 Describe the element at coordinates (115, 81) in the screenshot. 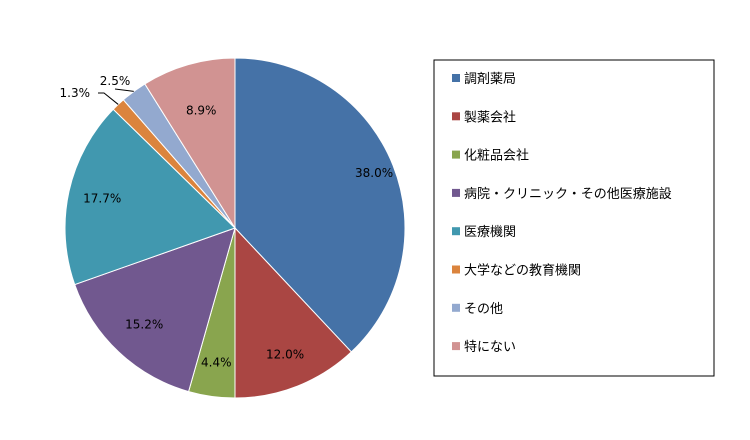

I see `data-label: 2.5%` at that location.